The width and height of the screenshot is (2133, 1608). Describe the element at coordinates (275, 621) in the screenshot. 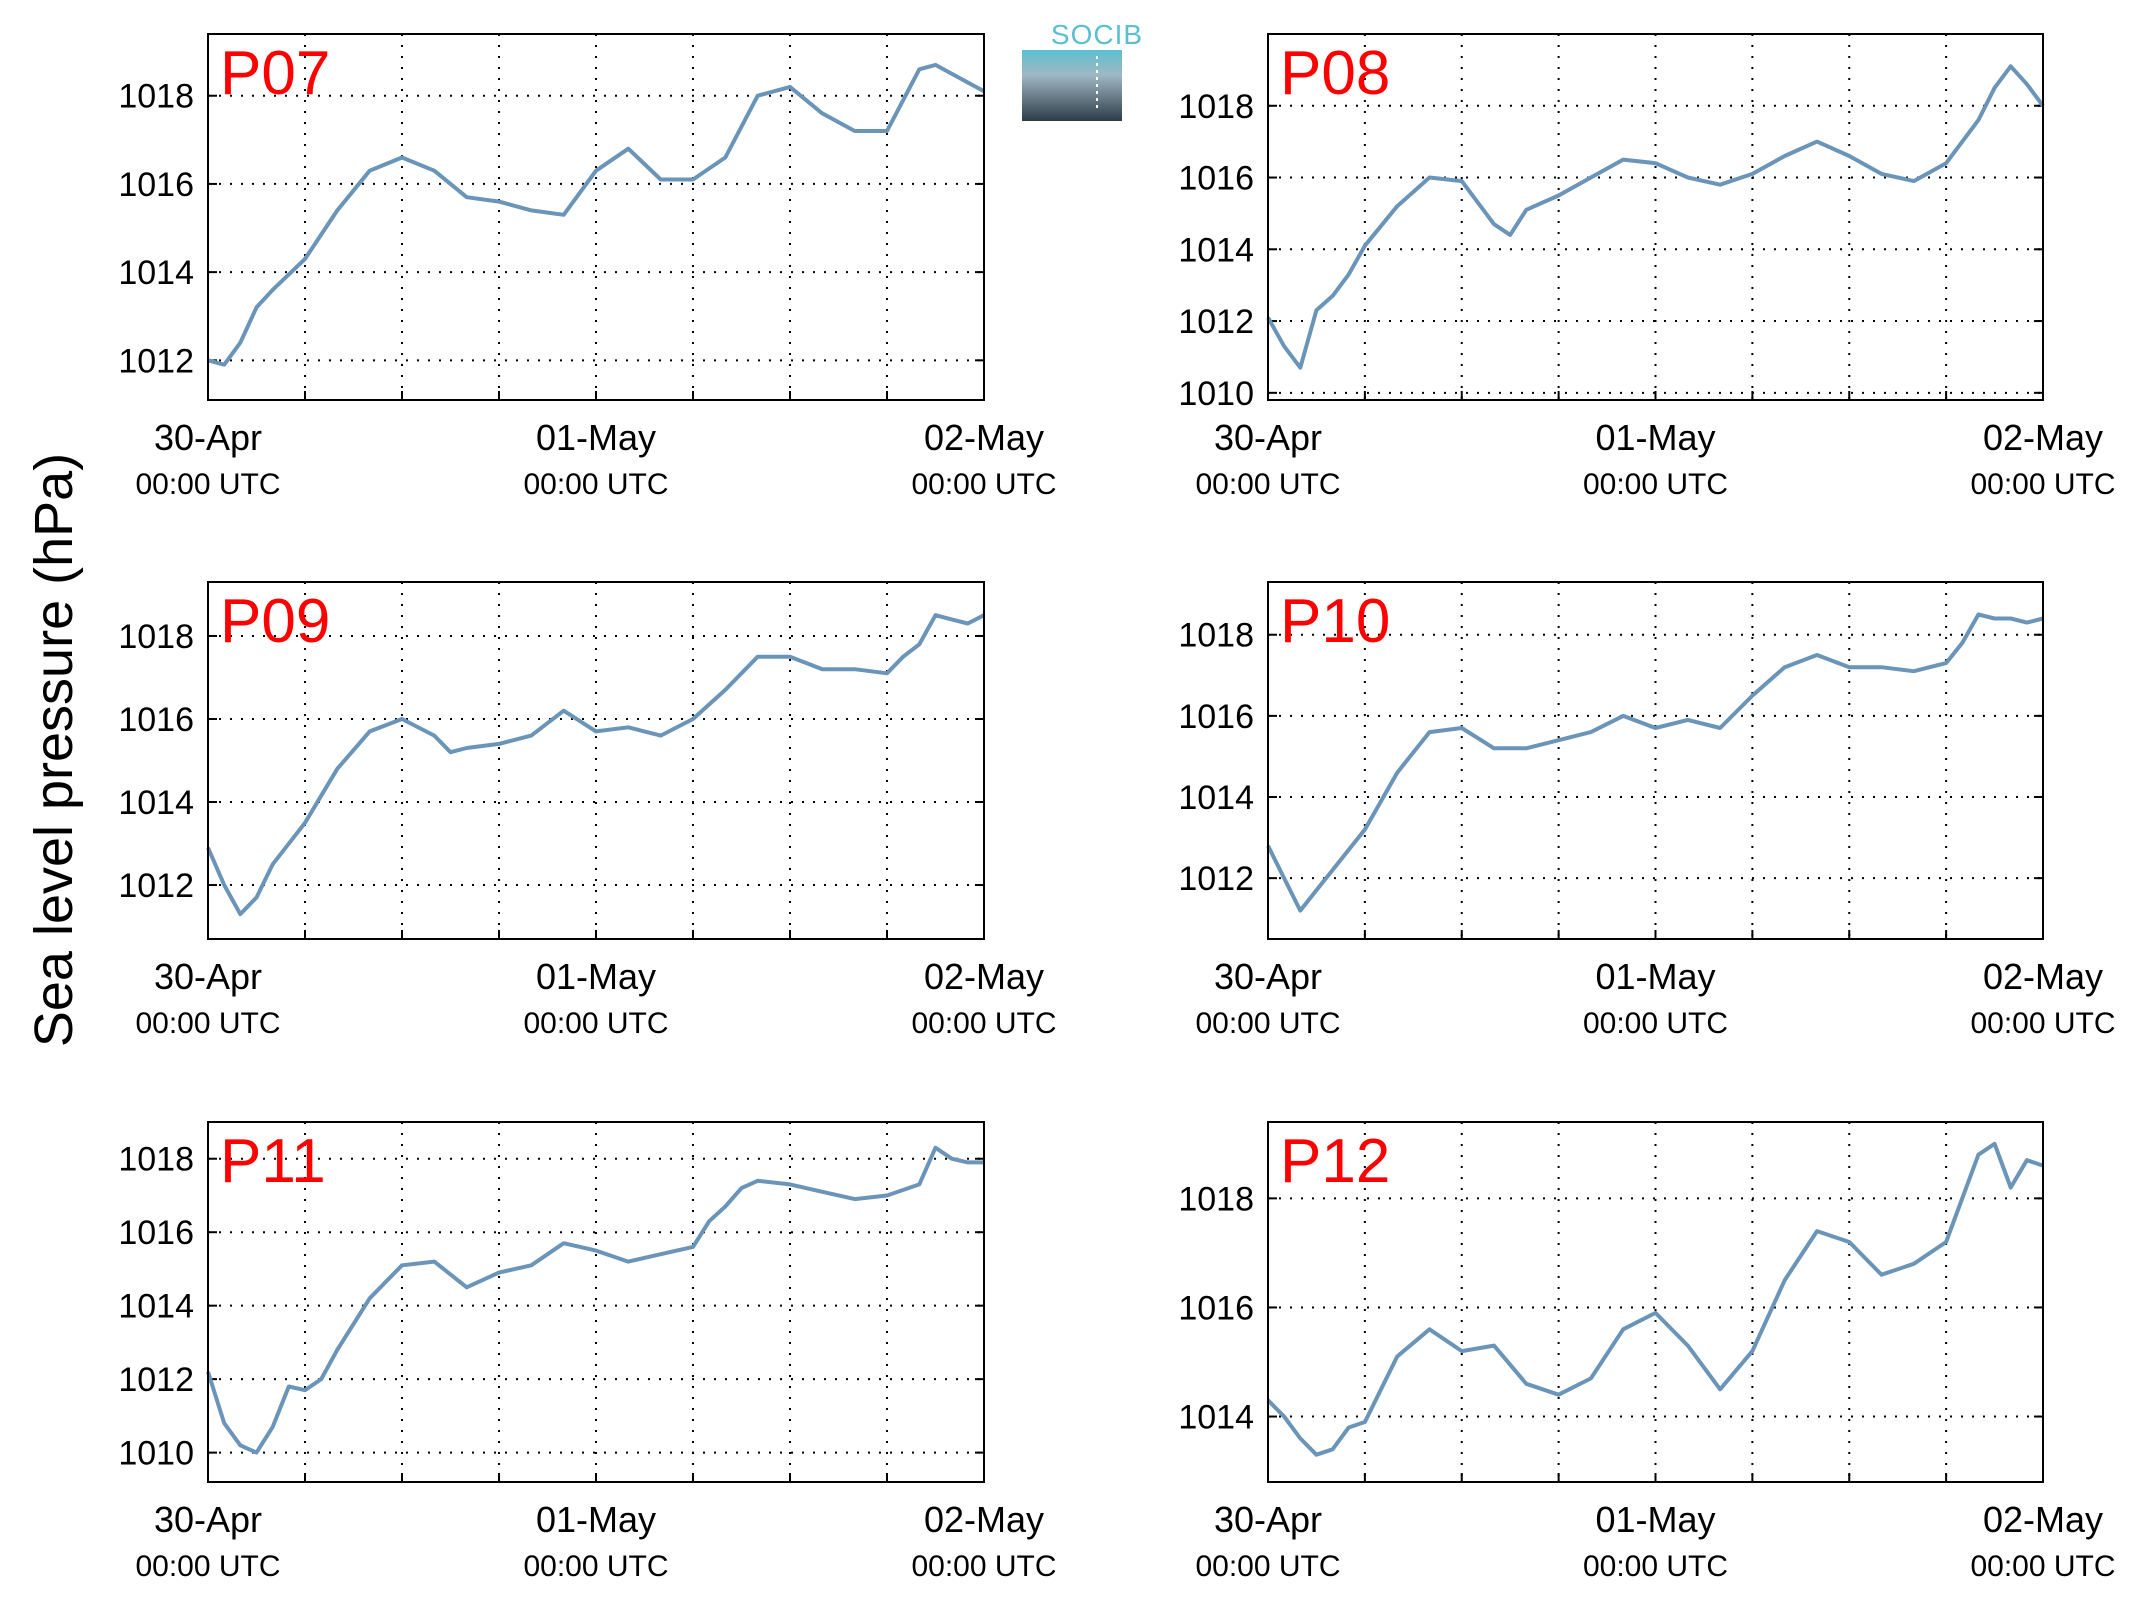

I see `panel-title: P09` at that location.